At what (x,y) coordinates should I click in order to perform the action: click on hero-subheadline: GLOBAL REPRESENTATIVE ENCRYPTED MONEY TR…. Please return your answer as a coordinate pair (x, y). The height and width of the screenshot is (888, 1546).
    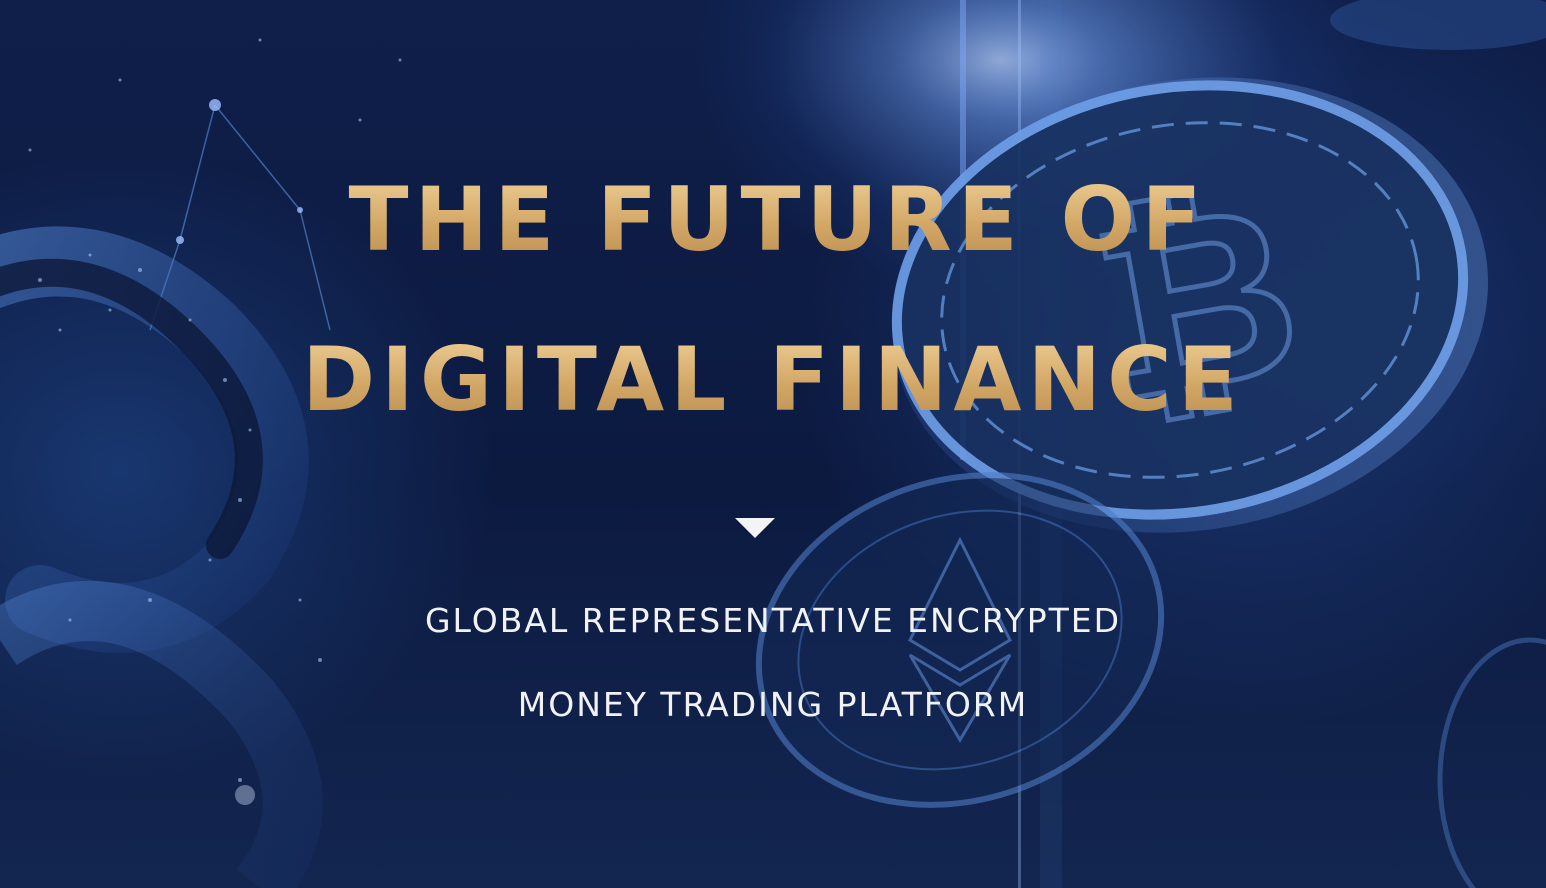
    Looking at the image, I should click on (773, 663).